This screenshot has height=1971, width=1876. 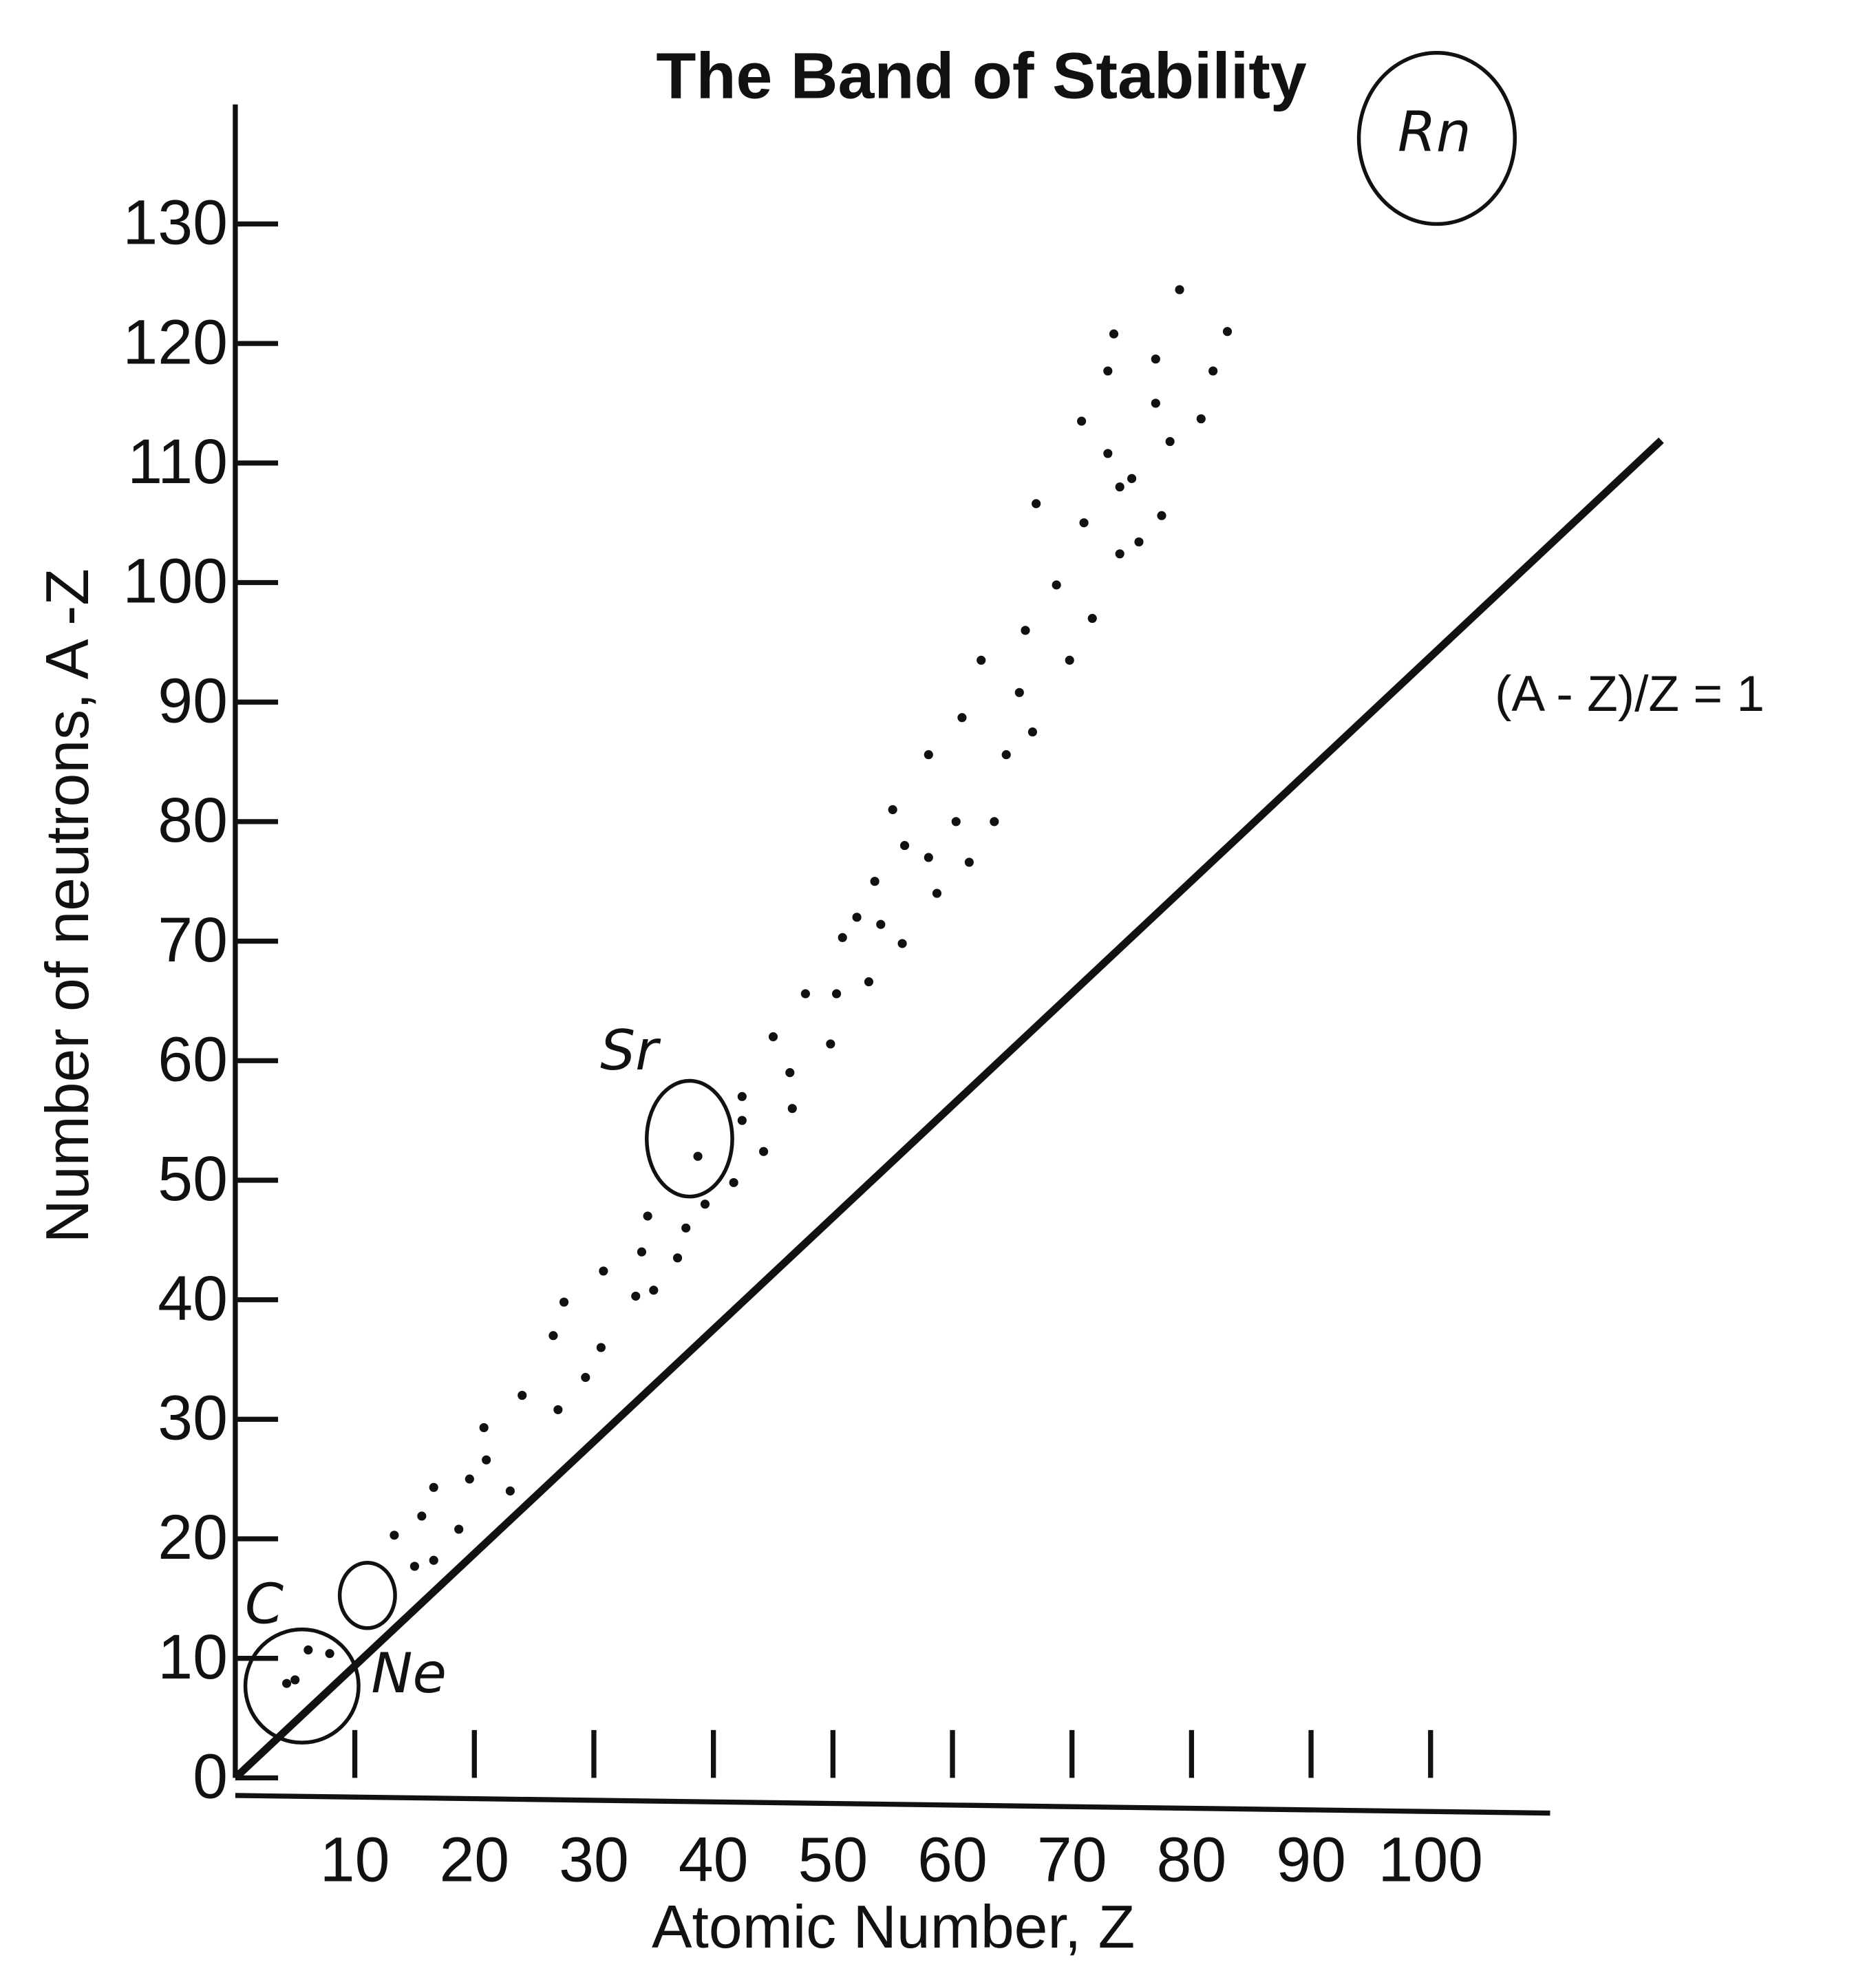 What do you see at coordinates (355, 1859) in the screenshot?
I see `x-tick-label: 10` at bounding box center [355, 1859].